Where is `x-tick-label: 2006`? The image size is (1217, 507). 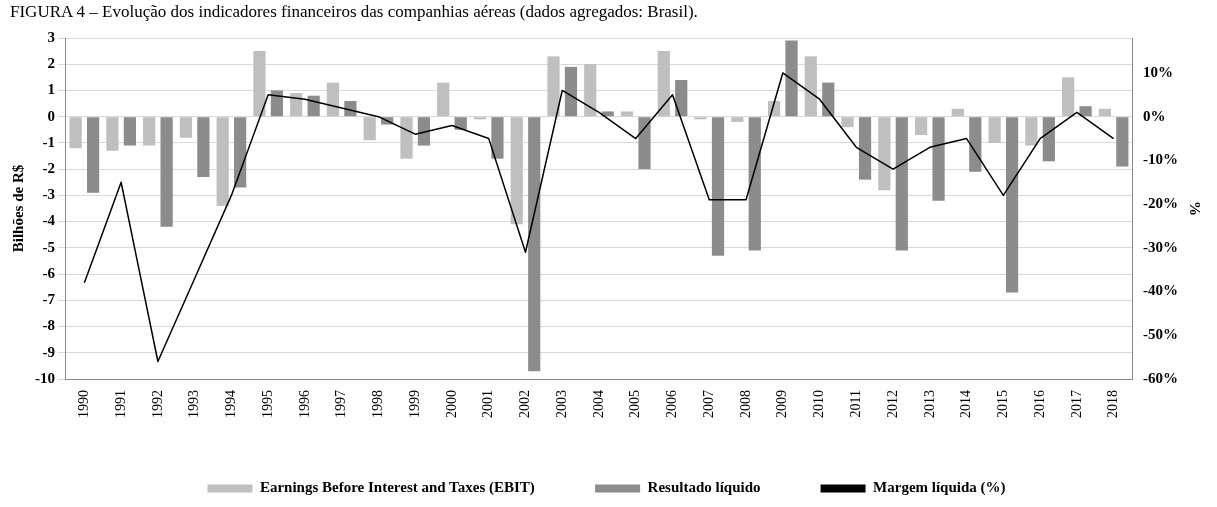
x-tick-label: 2006 is located at coordinates (672, 404).